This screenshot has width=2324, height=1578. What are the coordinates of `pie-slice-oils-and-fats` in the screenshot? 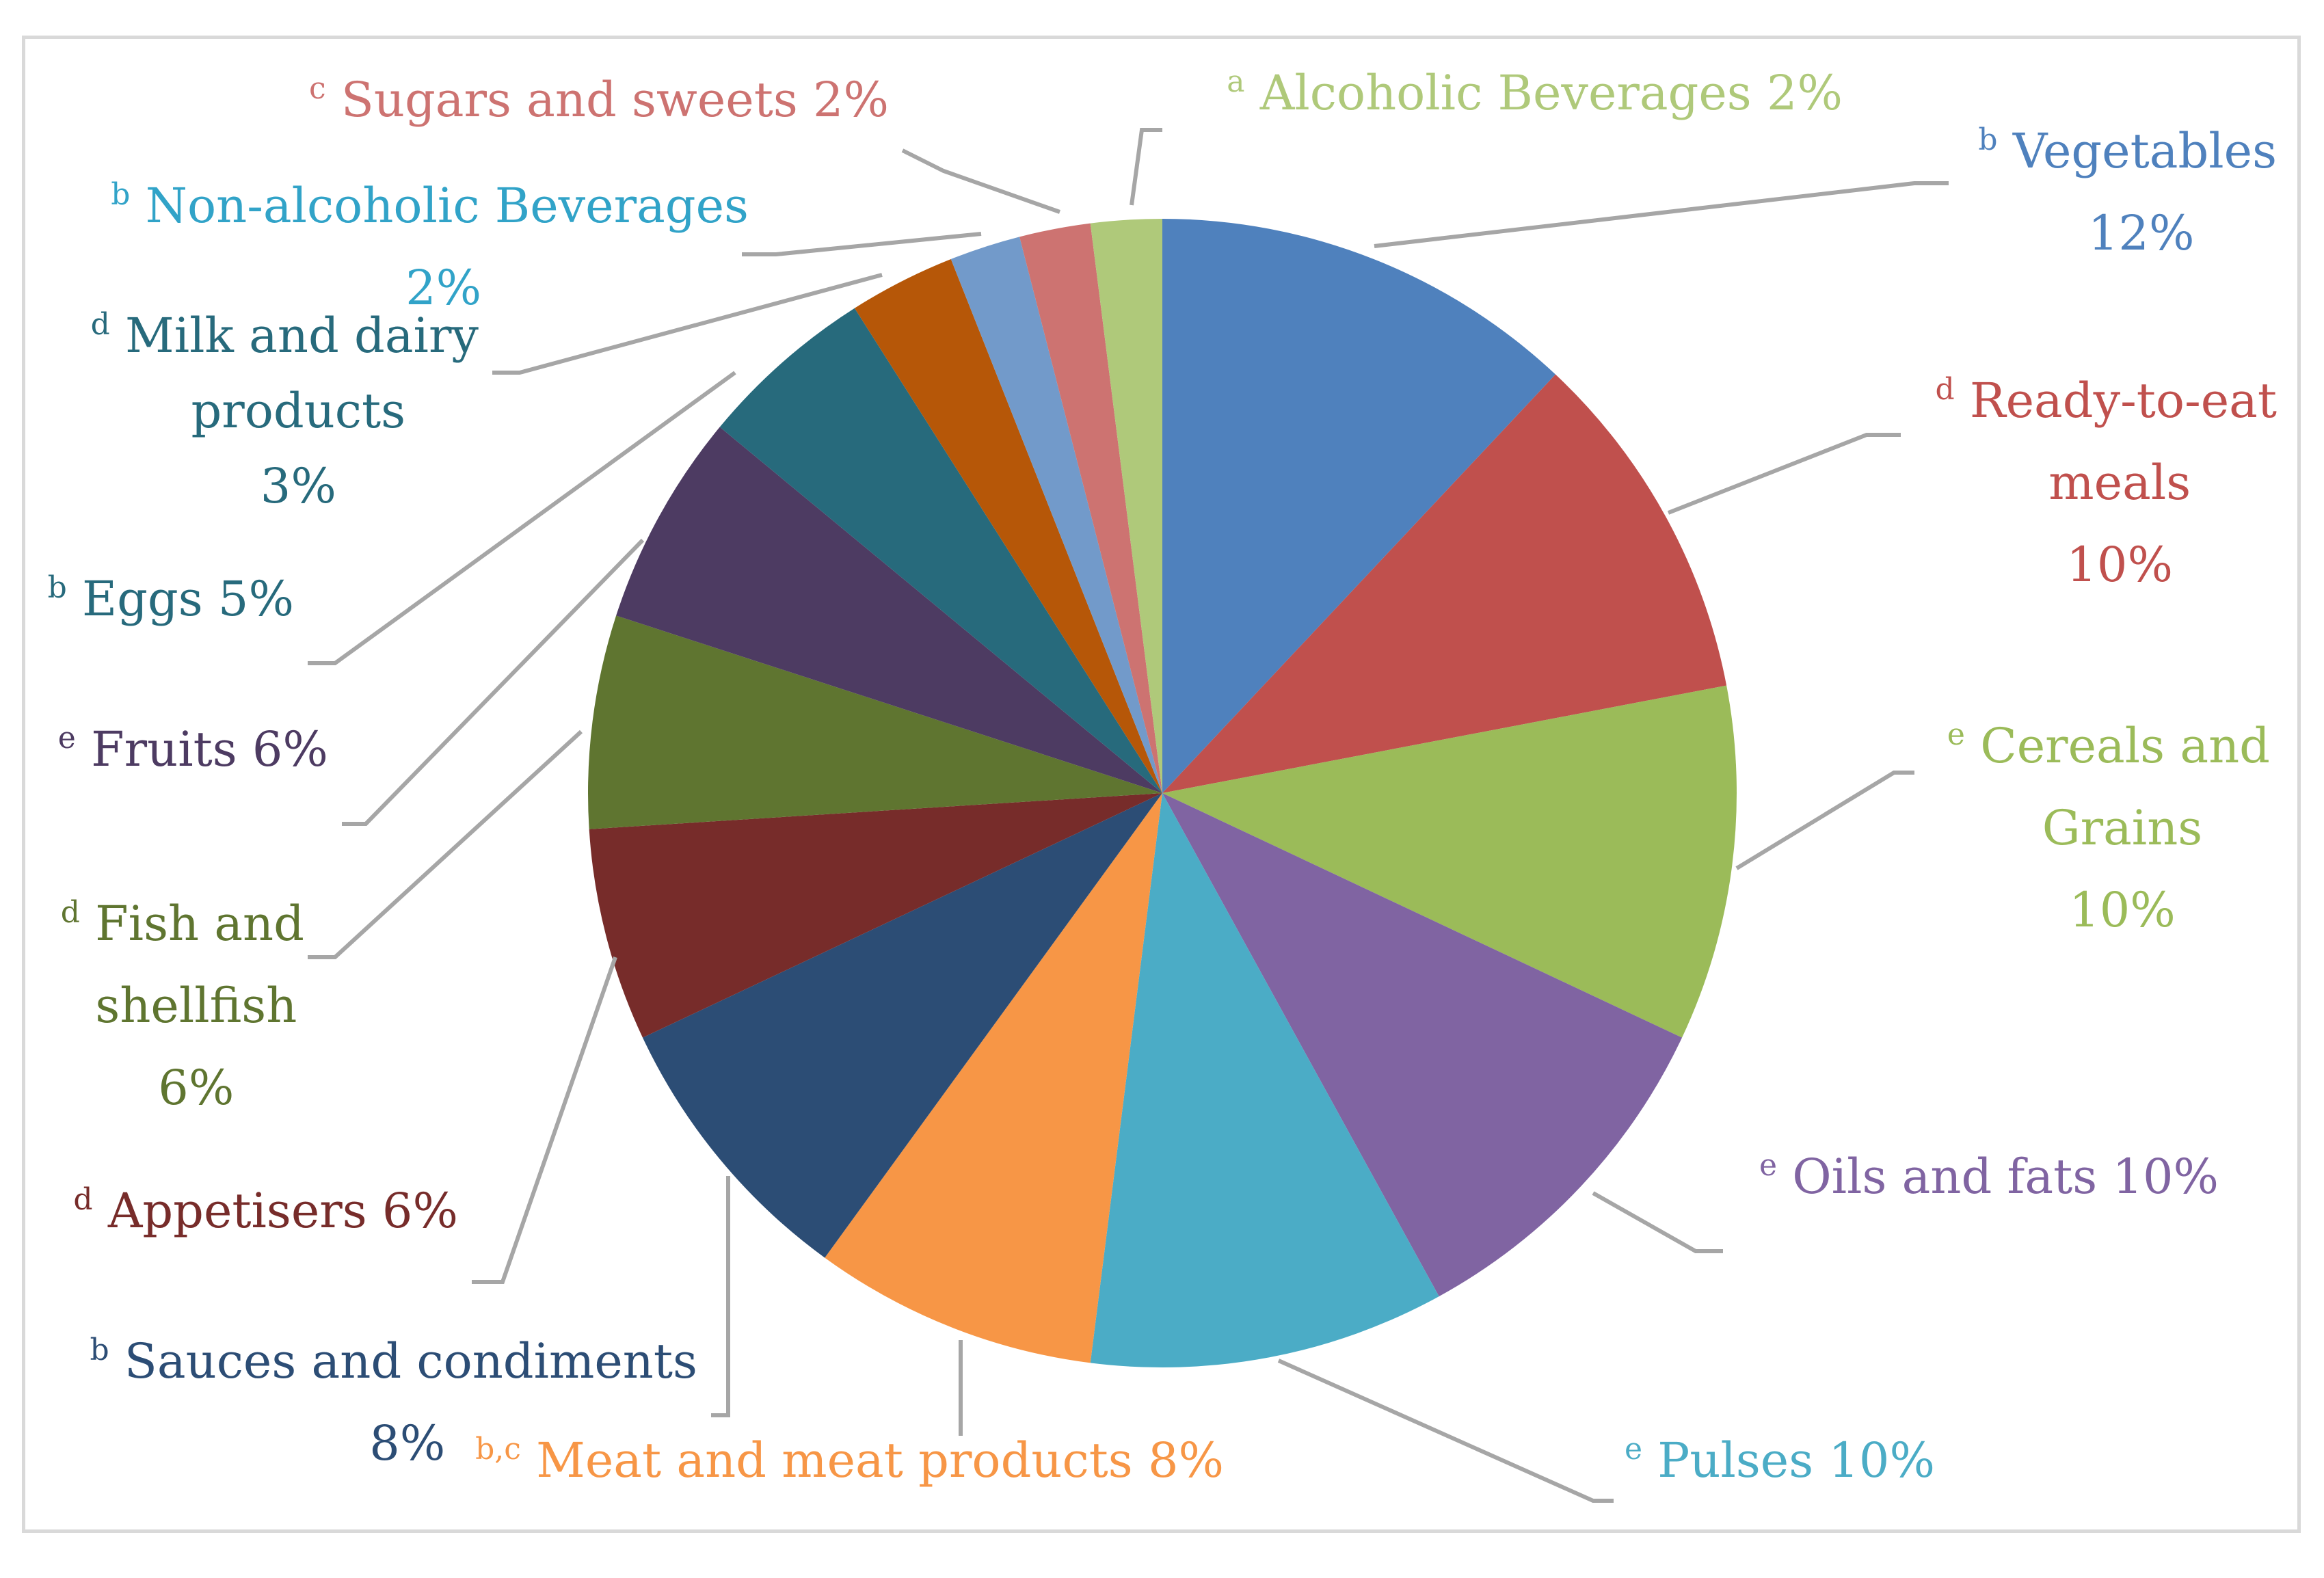 It's located at (1422, 1045).